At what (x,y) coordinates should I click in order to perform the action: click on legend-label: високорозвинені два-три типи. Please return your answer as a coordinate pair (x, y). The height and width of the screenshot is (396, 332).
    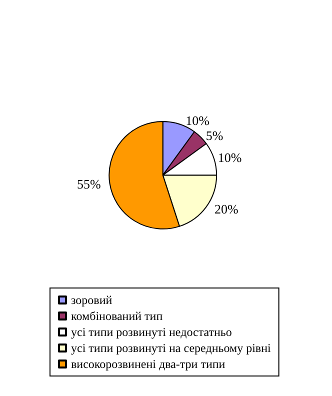
    Looking at the image, I should click on (148, 364).